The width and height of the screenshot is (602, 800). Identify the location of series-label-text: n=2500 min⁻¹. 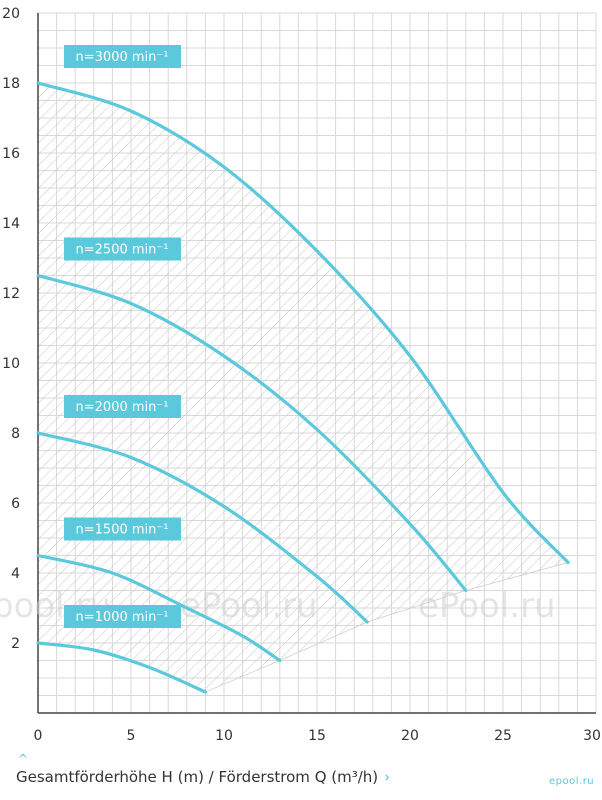
(122, 250).